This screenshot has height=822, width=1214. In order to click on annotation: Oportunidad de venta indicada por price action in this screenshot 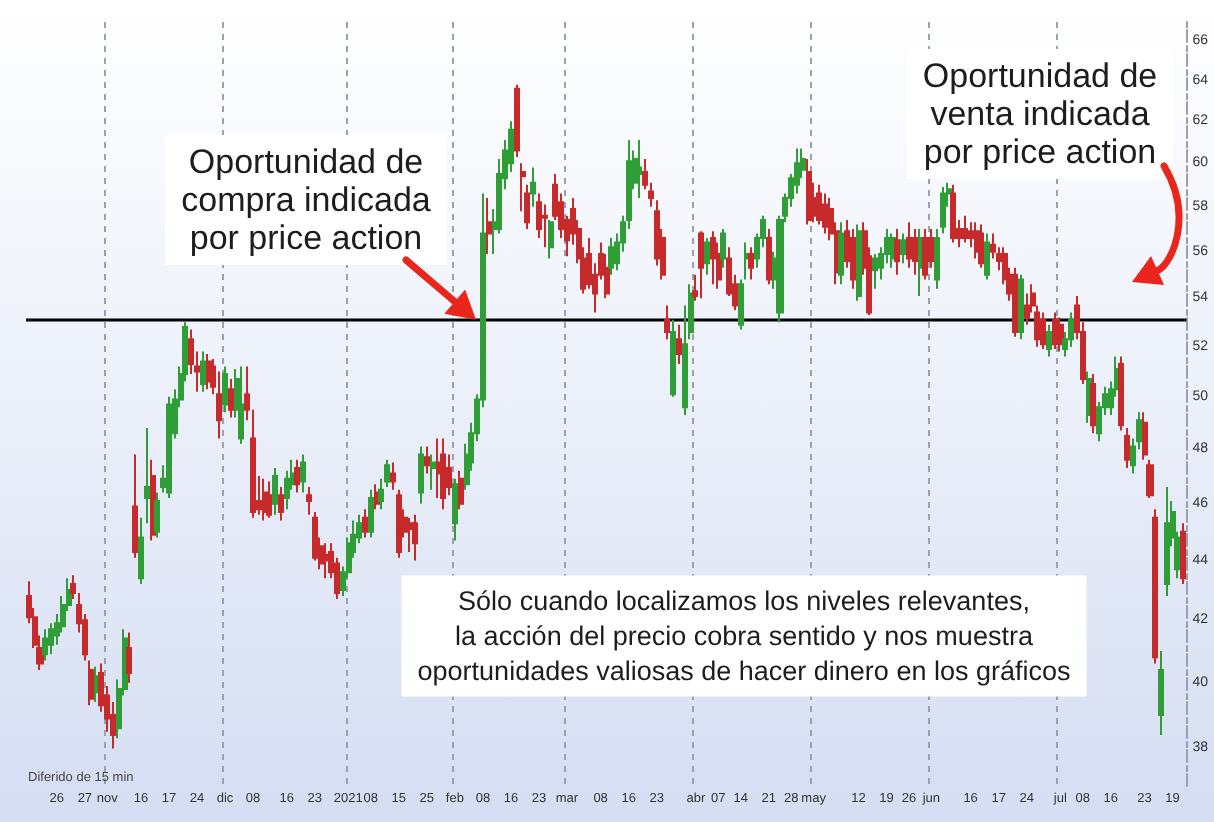, I will do `click(1040, 114)`.